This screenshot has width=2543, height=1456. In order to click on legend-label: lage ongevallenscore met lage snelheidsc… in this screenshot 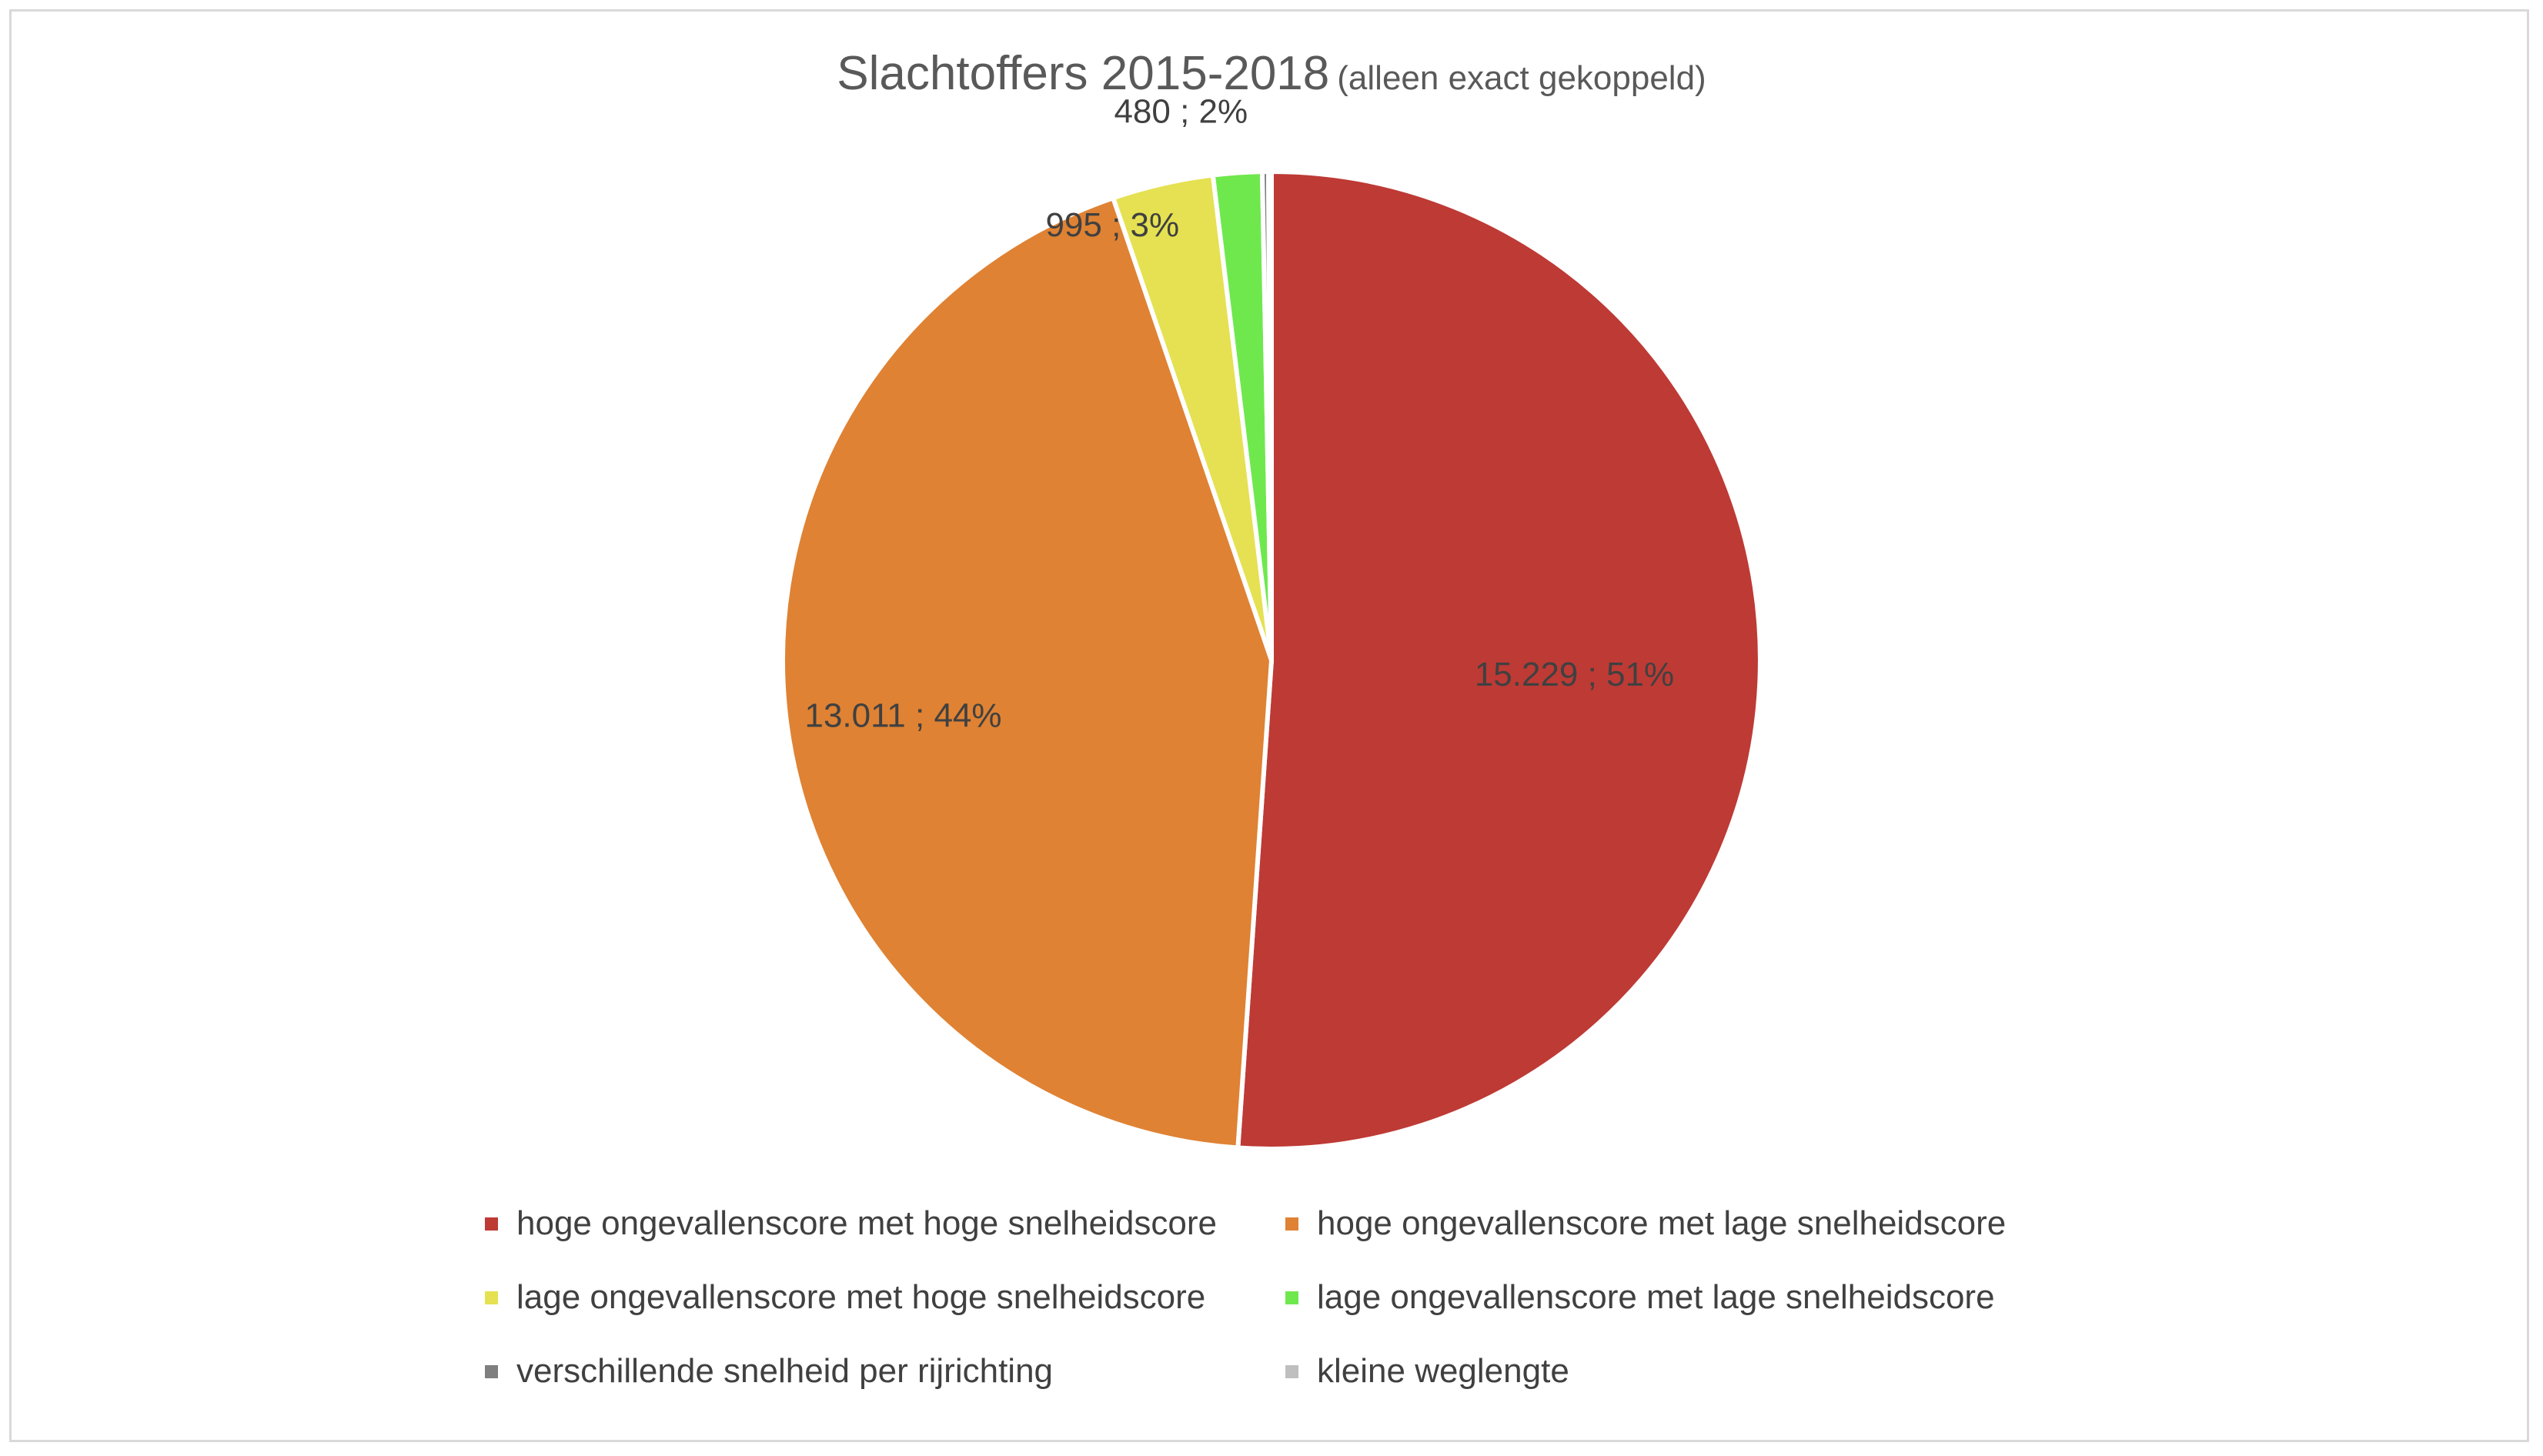, I will do `click(1656, 1297)`.